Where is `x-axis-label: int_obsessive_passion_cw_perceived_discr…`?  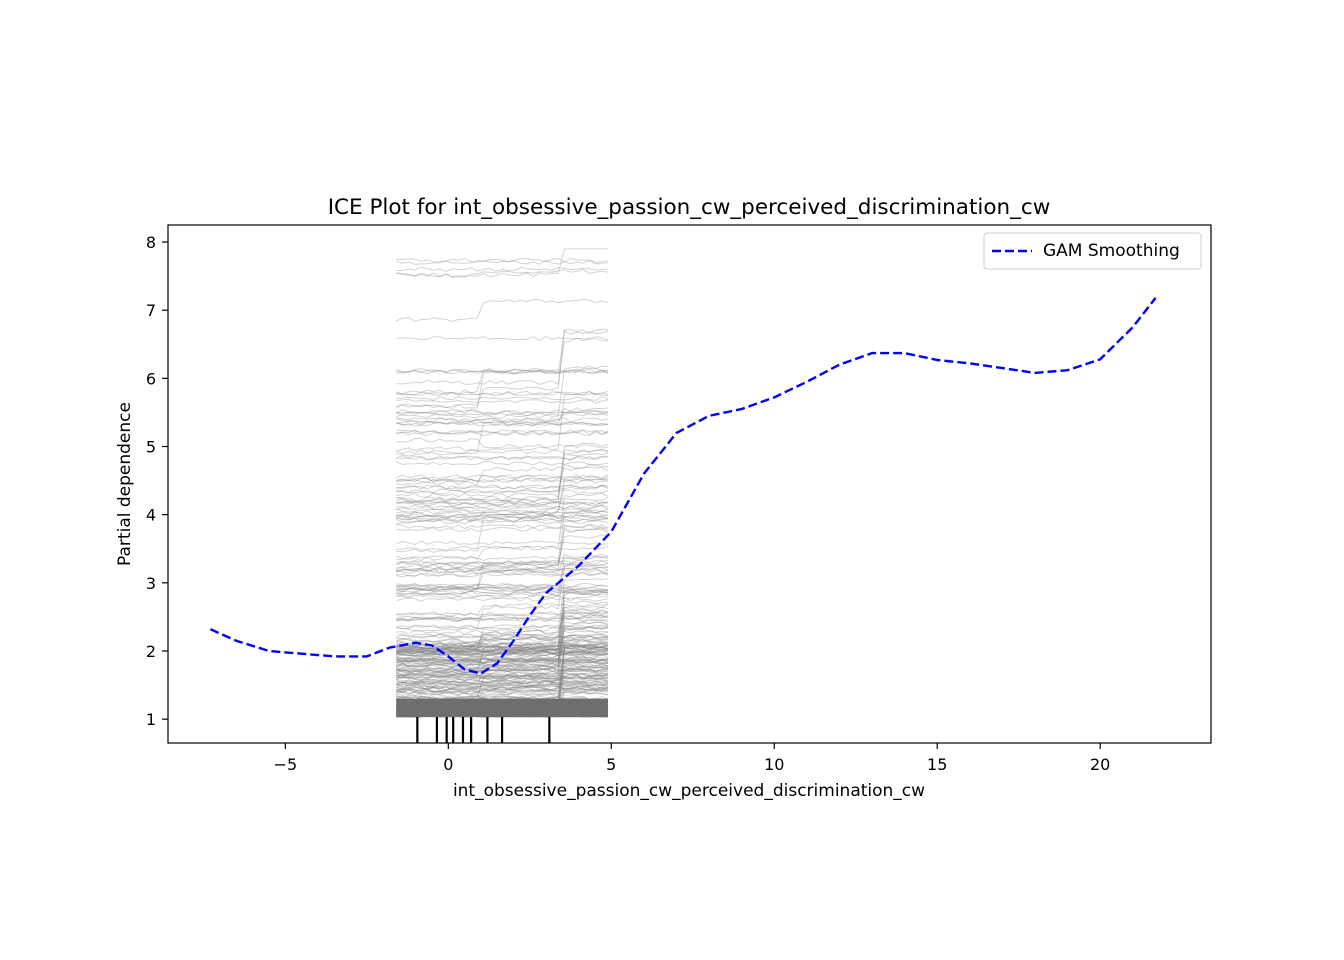 x-axis-label: int_obsessive_passion_cw_perceived_discr… is located at coordinates (689, 791).